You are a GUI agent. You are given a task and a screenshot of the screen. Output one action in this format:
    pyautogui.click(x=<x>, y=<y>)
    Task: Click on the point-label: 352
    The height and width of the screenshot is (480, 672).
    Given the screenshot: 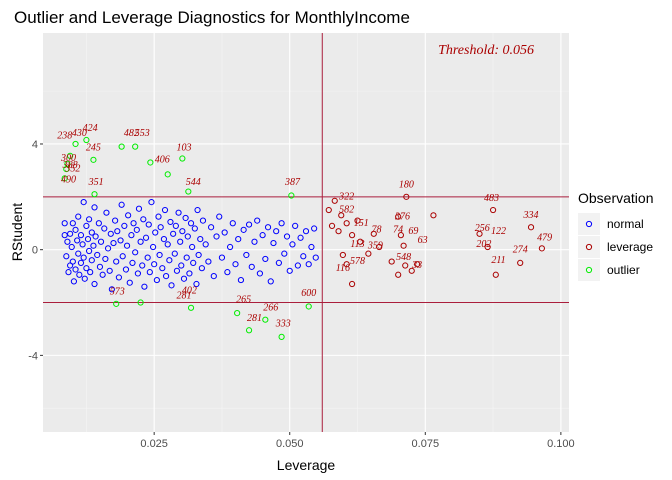 What is the action you would take?
    pyautogui.click(x=72, y=169)
    